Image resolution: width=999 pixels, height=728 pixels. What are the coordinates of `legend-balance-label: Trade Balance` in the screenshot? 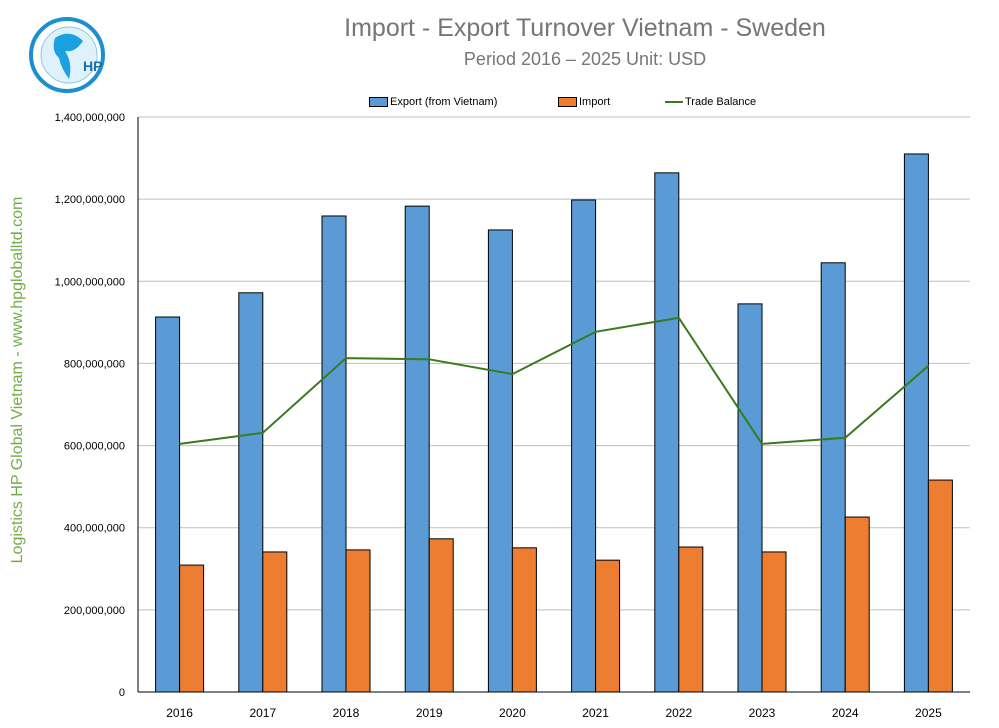 It's located at (721, 102).